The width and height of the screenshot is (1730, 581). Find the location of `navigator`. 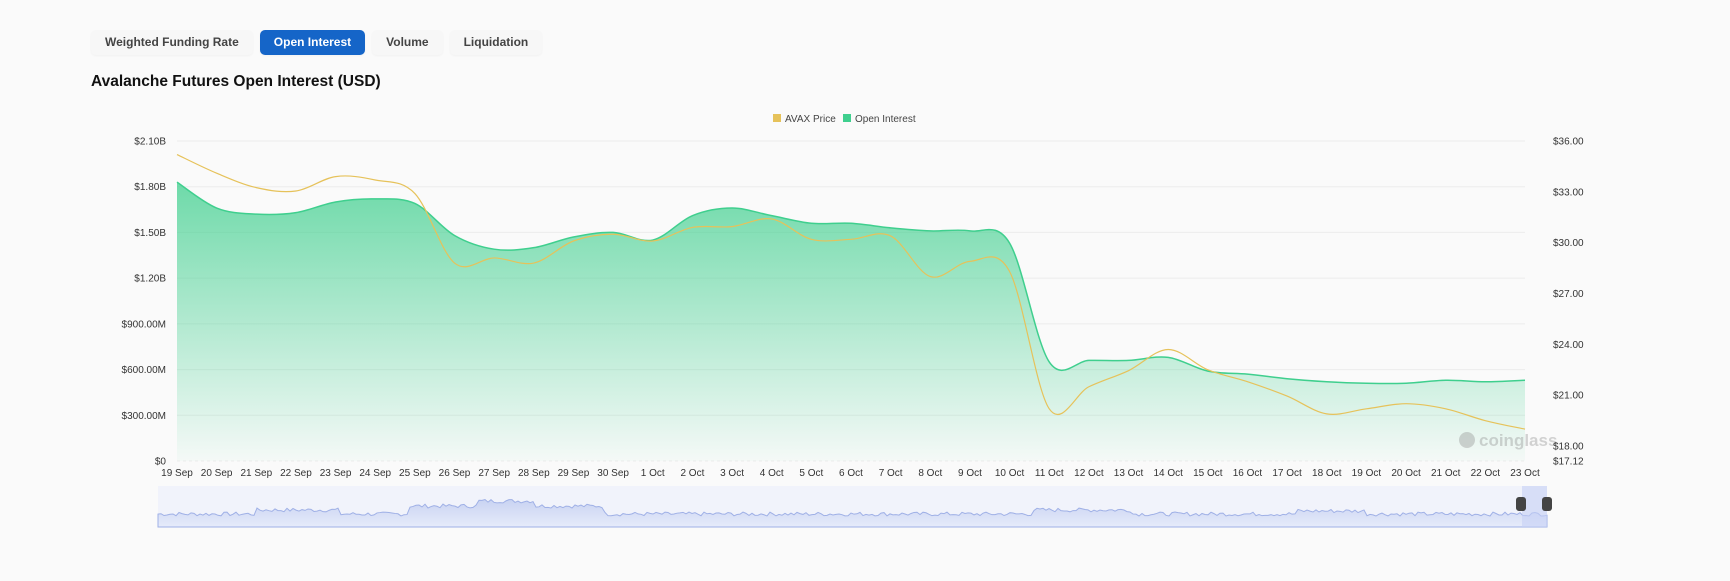

navigator is located at coordinates (854, 507).